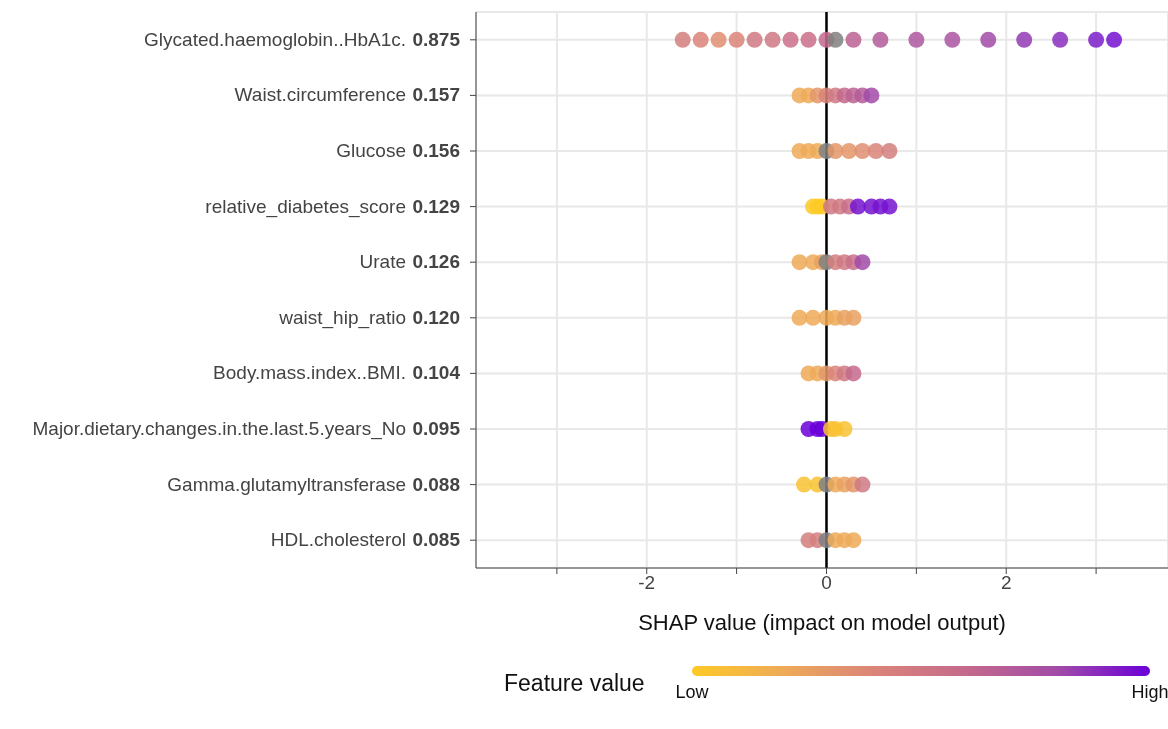  Describe the element at coordinates (436, 428) in the screenshot. I see `text: 0.095` at that location.